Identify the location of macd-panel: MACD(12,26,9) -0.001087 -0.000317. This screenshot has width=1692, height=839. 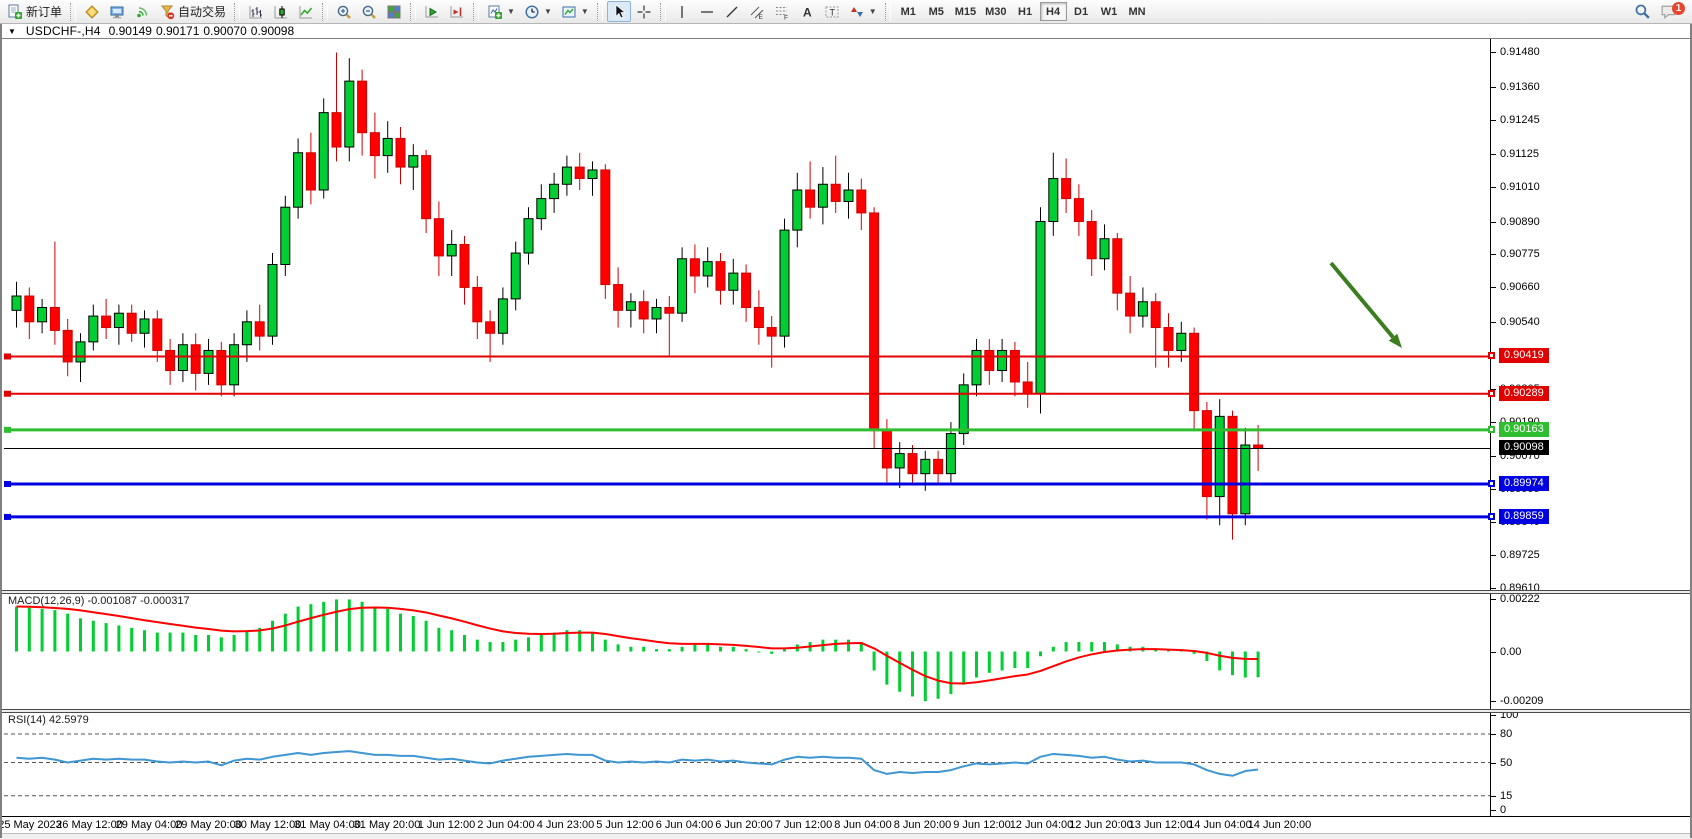
(747, 651).